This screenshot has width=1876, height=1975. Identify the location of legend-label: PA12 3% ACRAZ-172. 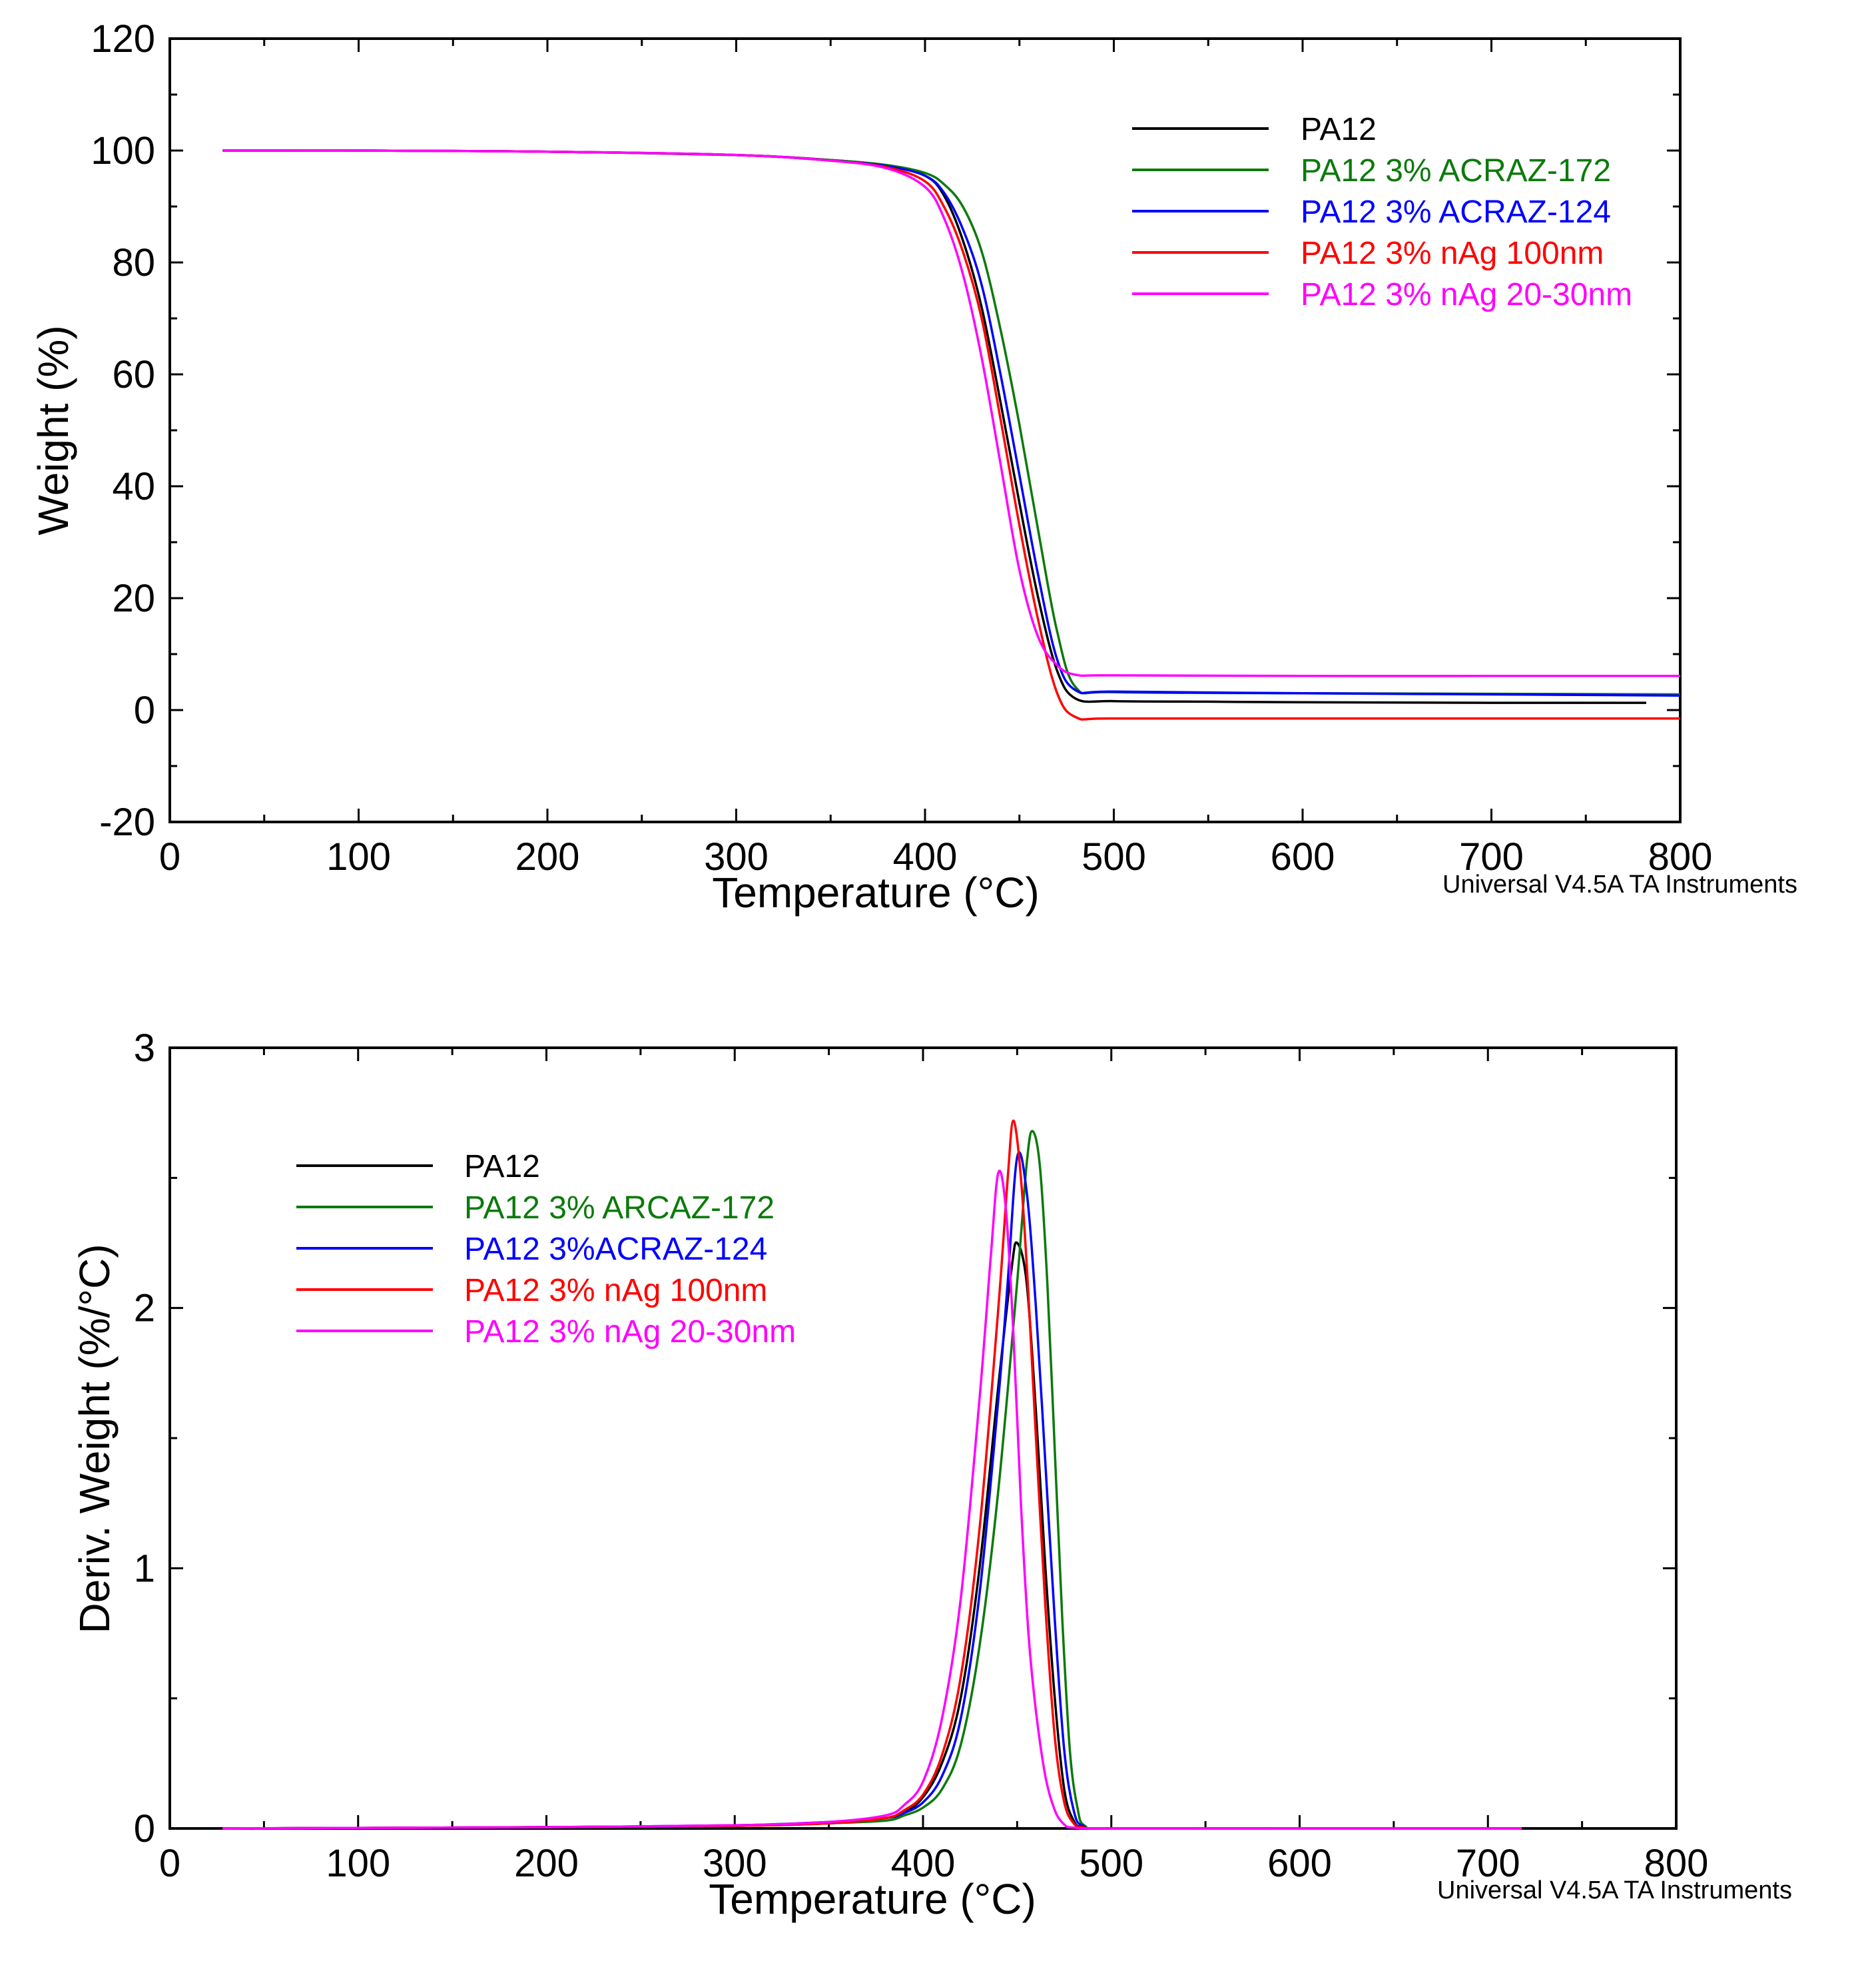
(1456, 171).